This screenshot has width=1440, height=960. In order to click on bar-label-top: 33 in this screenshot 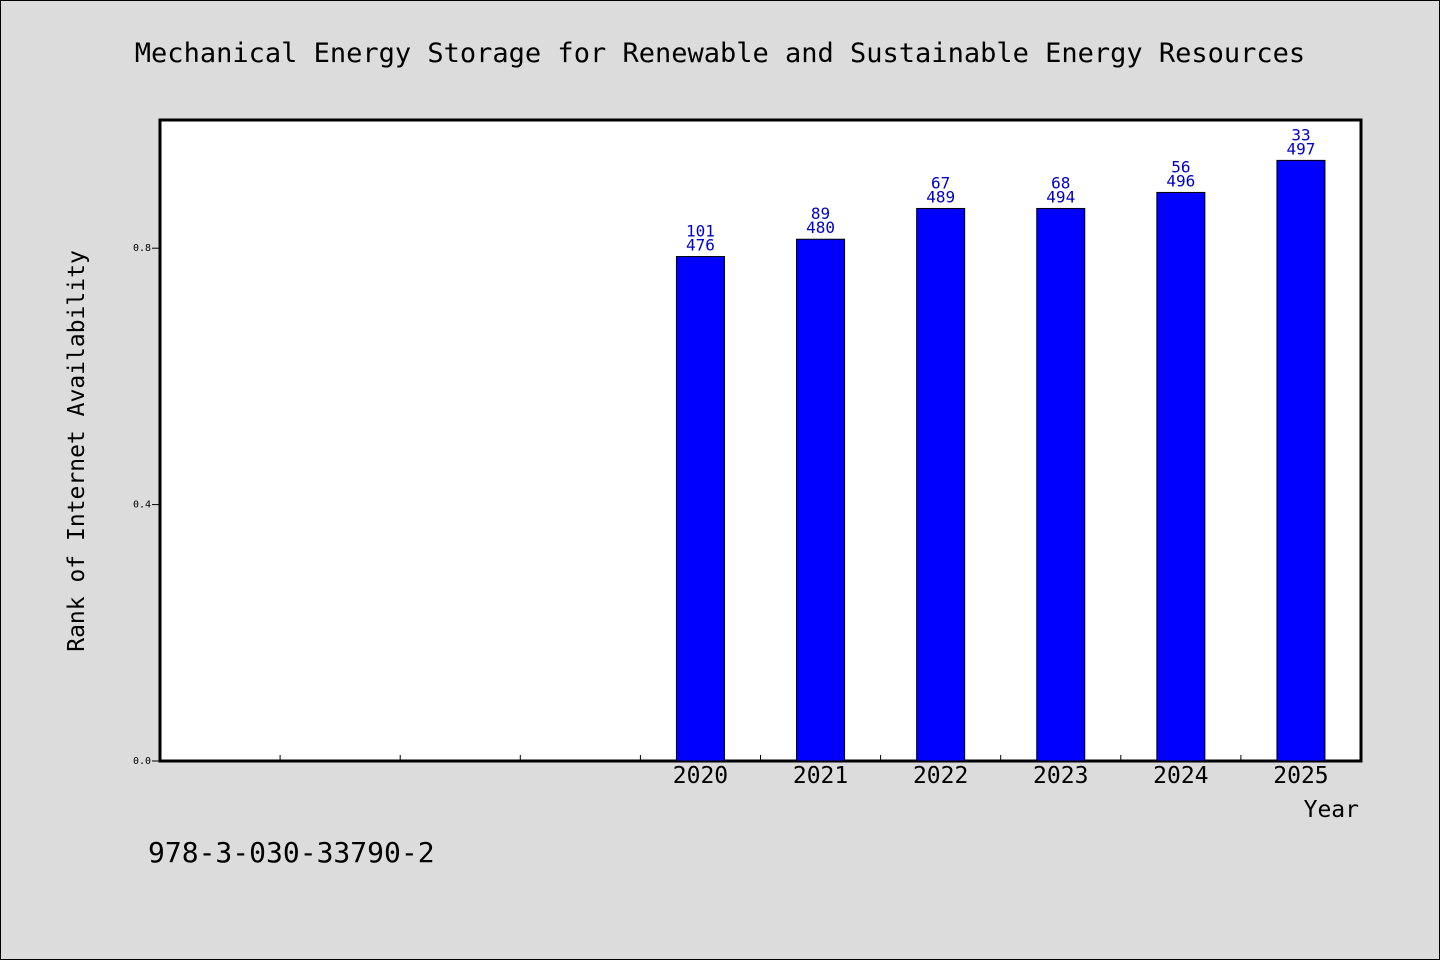, I will do `click(1300, 134)`.